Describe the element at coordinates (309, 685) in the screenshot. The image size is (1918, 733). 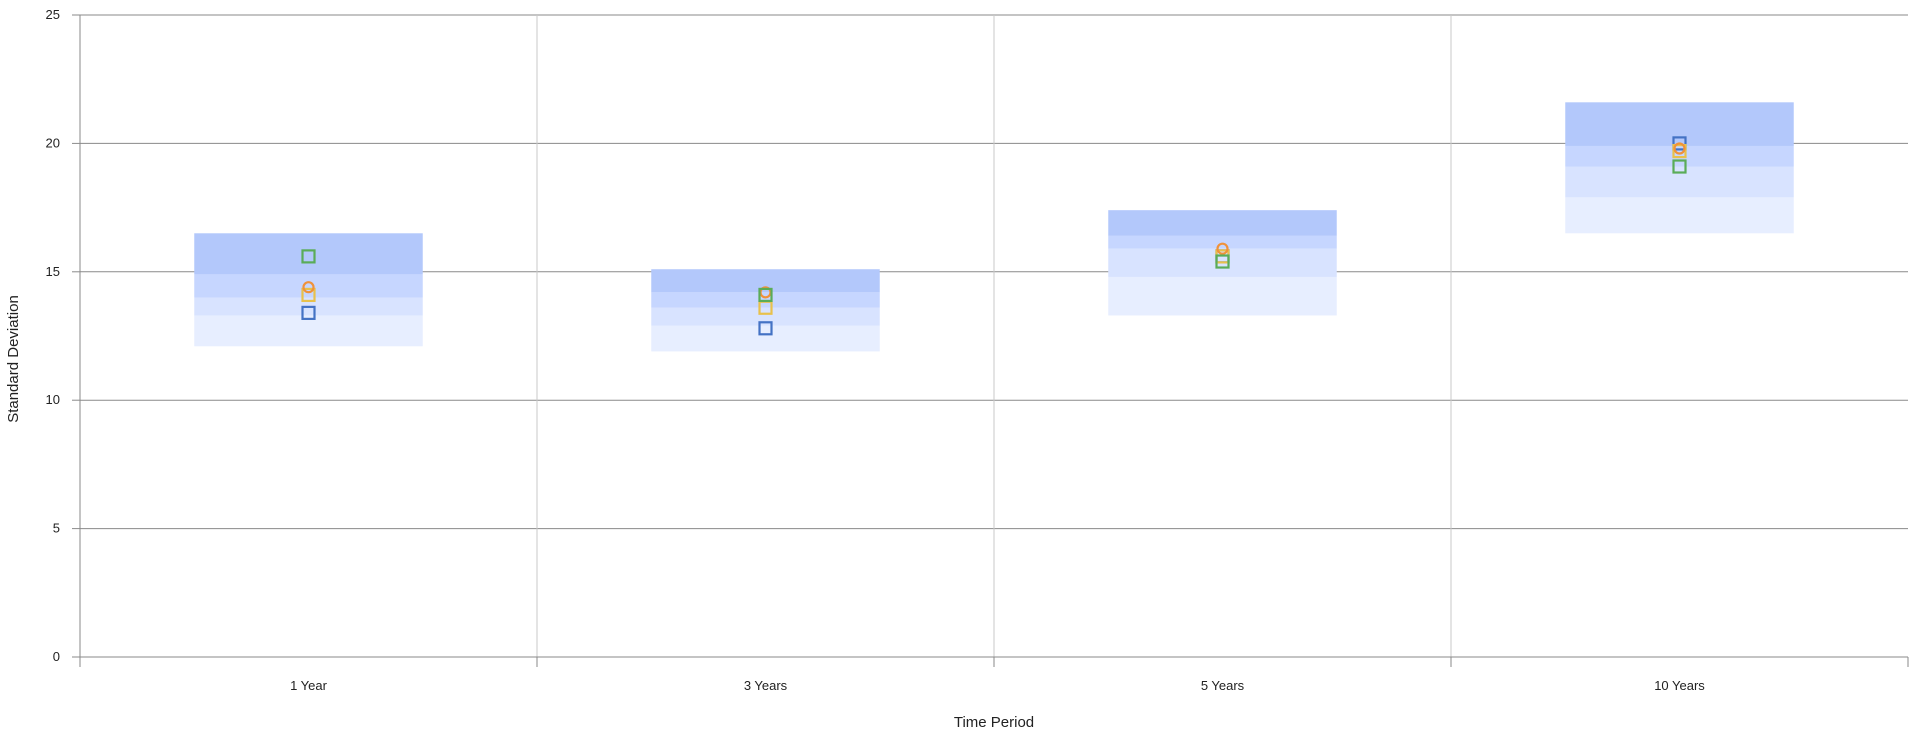
I see `x-tick-label: 1 Year` at that location.